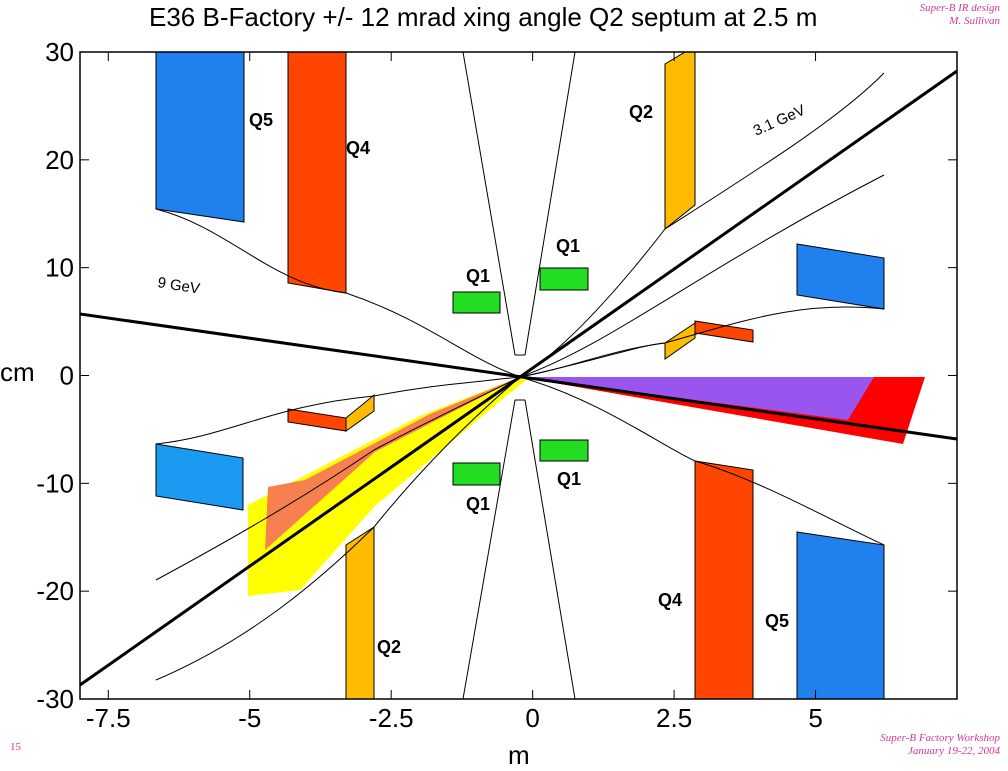  Describe the element at coordinates (592, 360) in the screenshot. I see `envelope-9gev-right-upper` at that location.